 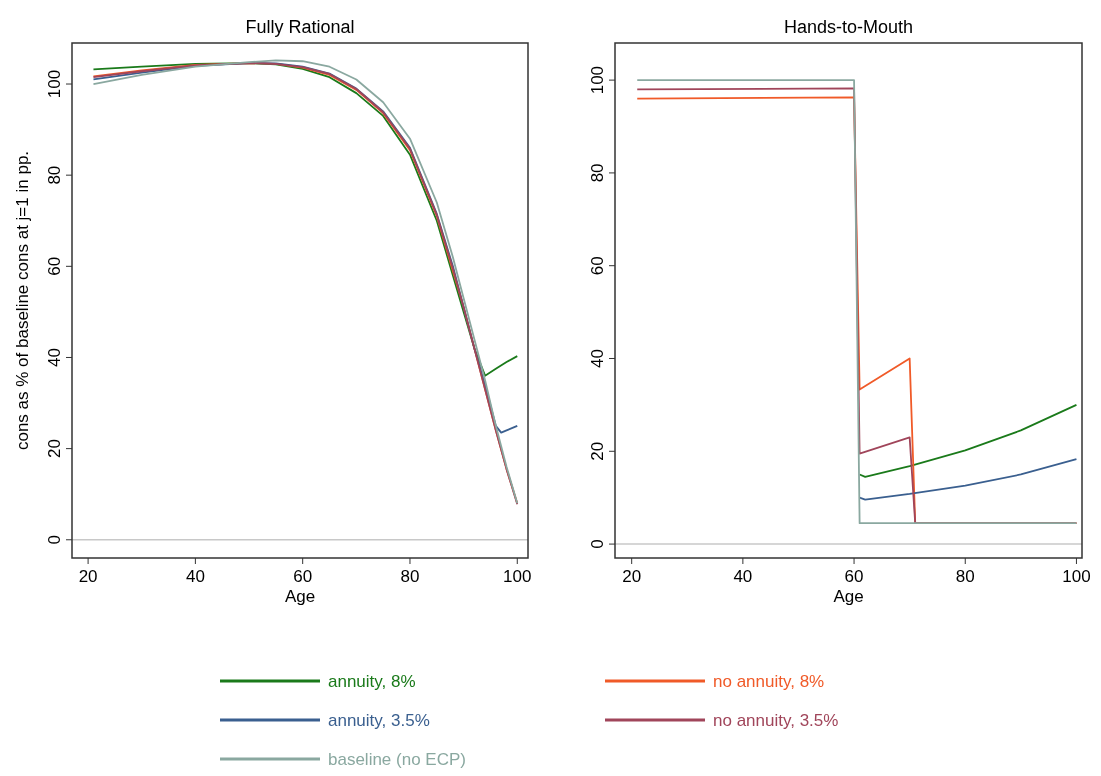 I want to click on text: annuity, 3.5%, so click(x=379, y=720).